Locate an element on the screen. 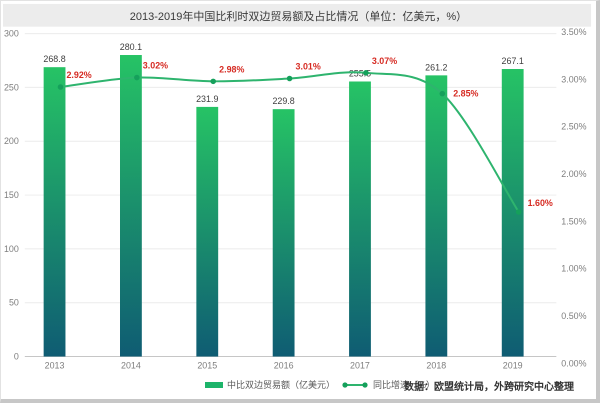 This screenshot has width=600, height=403. bar-2016 is located at coordinates (283, 233).